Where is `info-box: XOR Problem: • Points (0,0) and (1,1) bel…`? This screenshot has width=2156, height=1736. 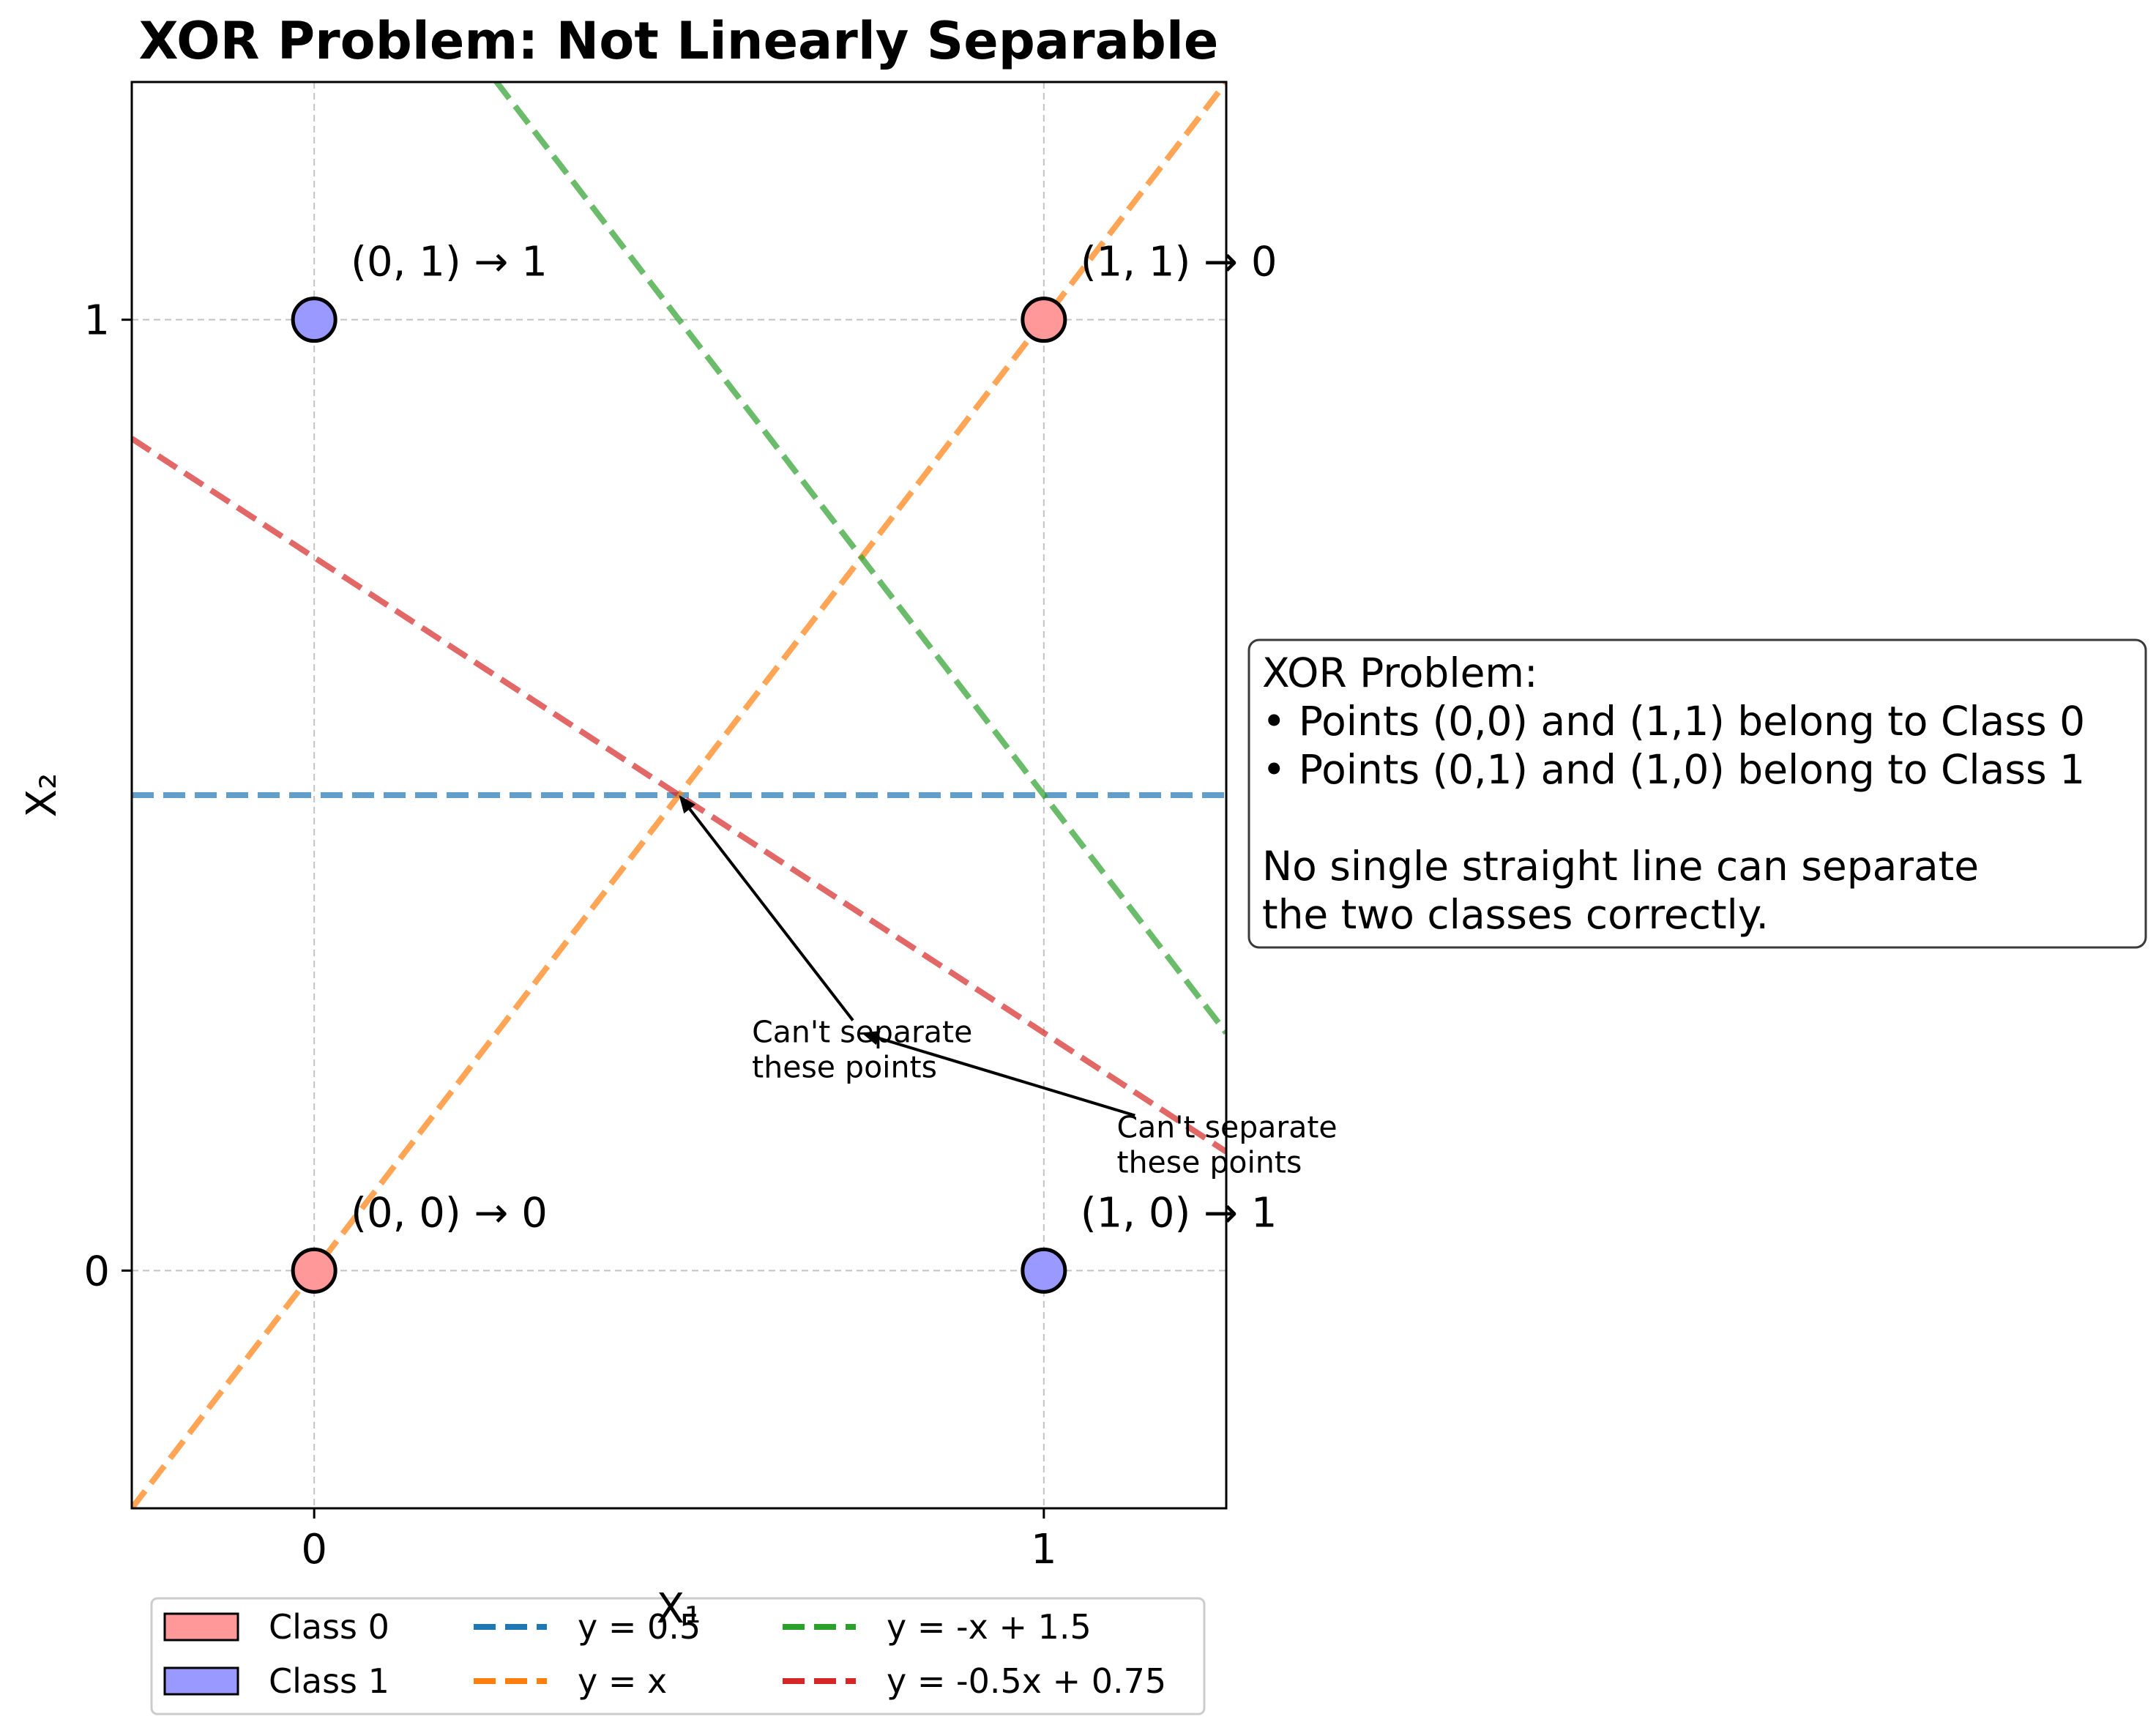
info-box: XOR Problem: • Points (0,0) and (1,1) bel… is located at coordinates (1697, 794).